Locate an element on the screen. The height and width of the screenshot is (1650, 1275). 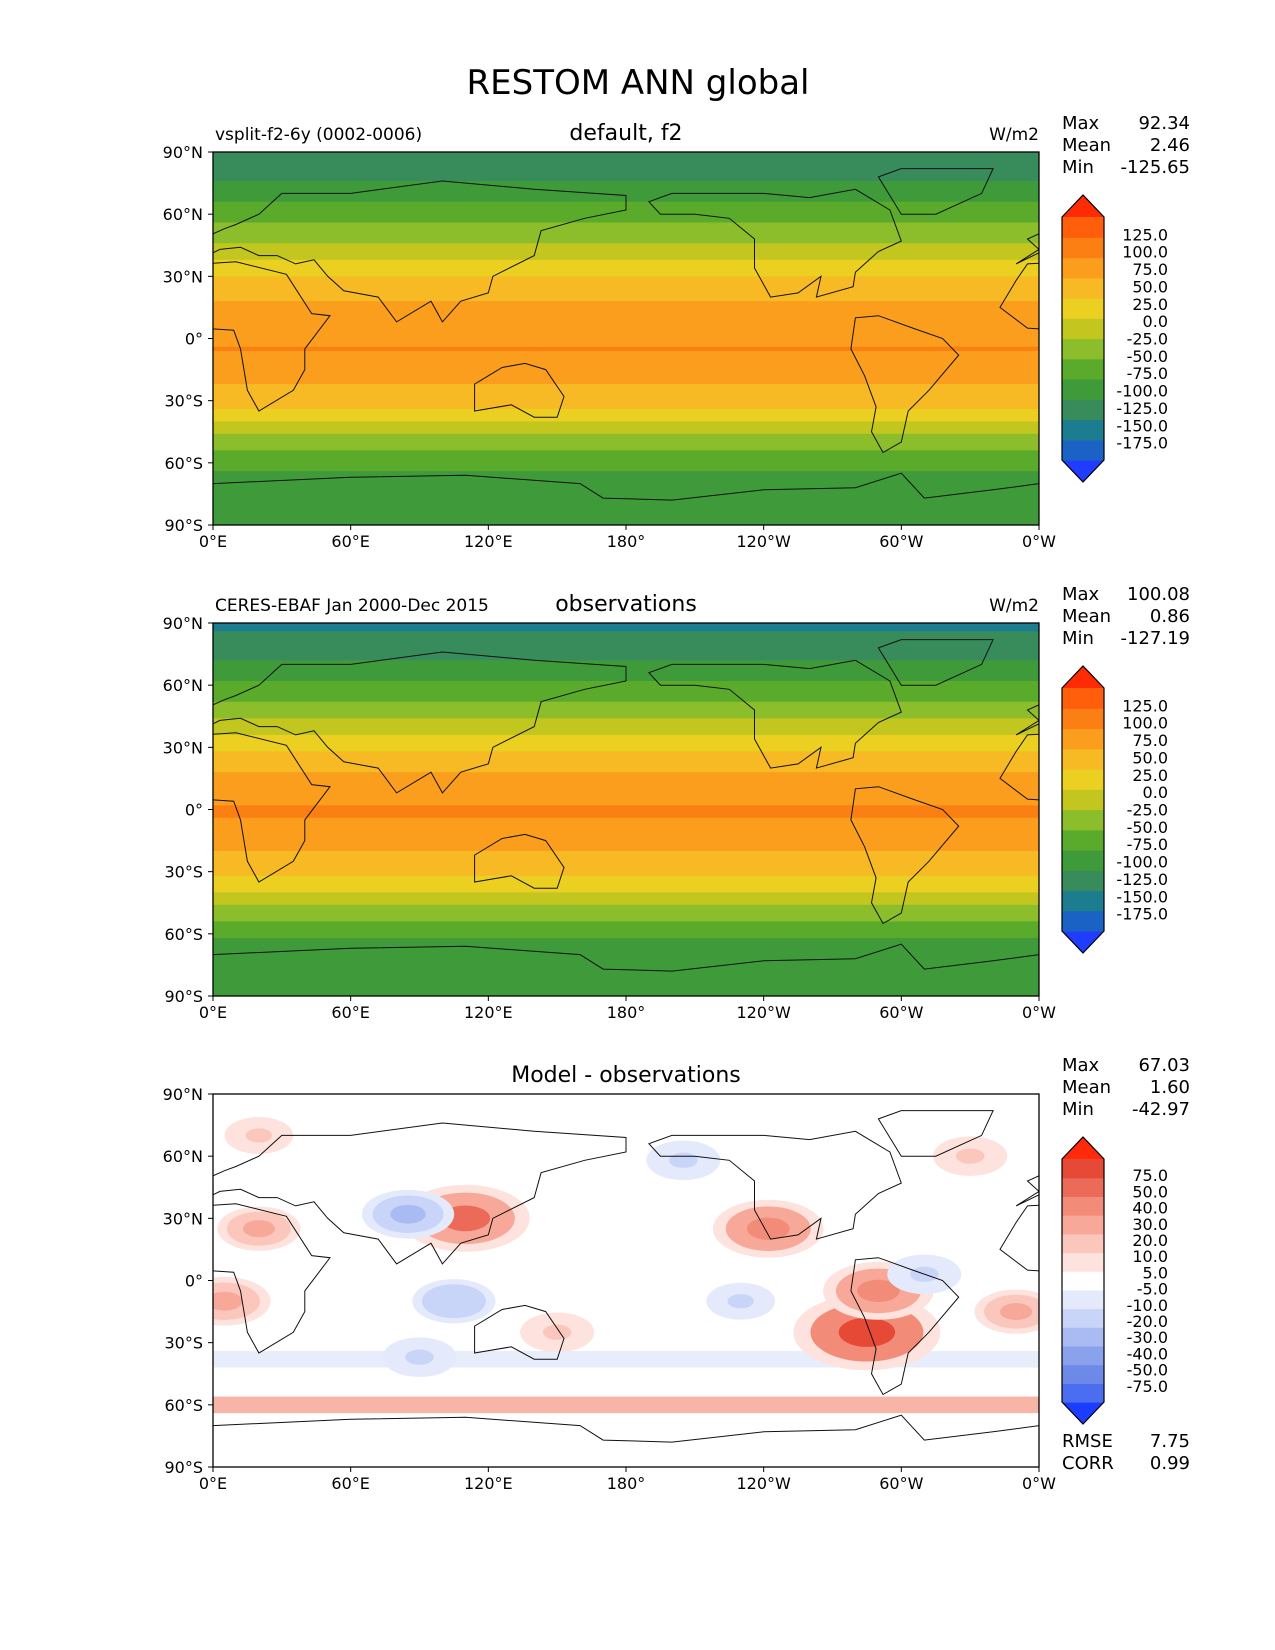
colorbar-tick-label: -5.0 is located at coordinates (1152, 1289).